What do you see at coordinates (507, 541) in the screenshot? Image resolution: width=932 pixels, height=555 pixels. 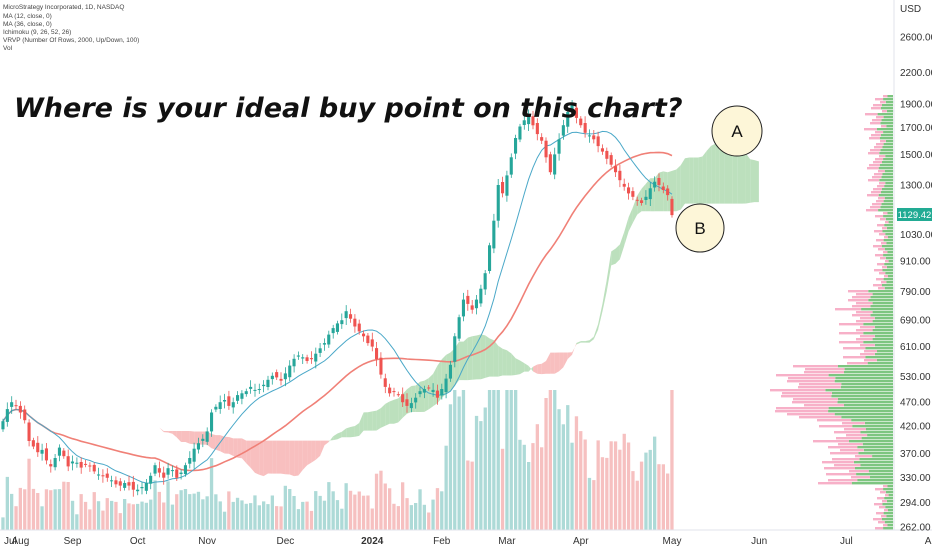 I see `x-tick-label: Mar` at bounding box center [507, 541].